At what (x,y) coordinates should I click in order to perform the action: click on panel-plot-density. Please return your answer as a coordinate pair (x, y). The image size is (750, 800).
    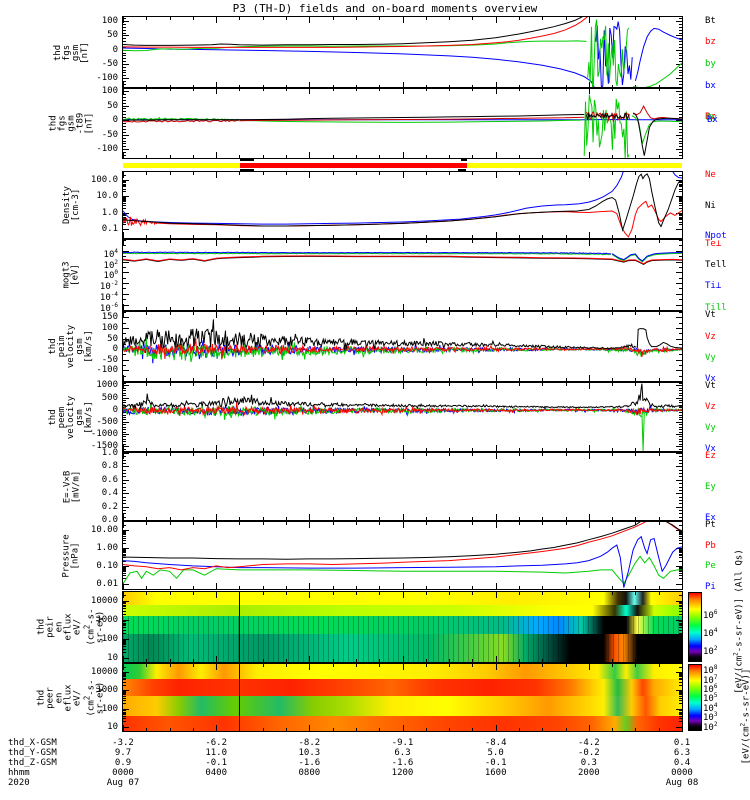
    Looking at the image, I should click on (402, 205).